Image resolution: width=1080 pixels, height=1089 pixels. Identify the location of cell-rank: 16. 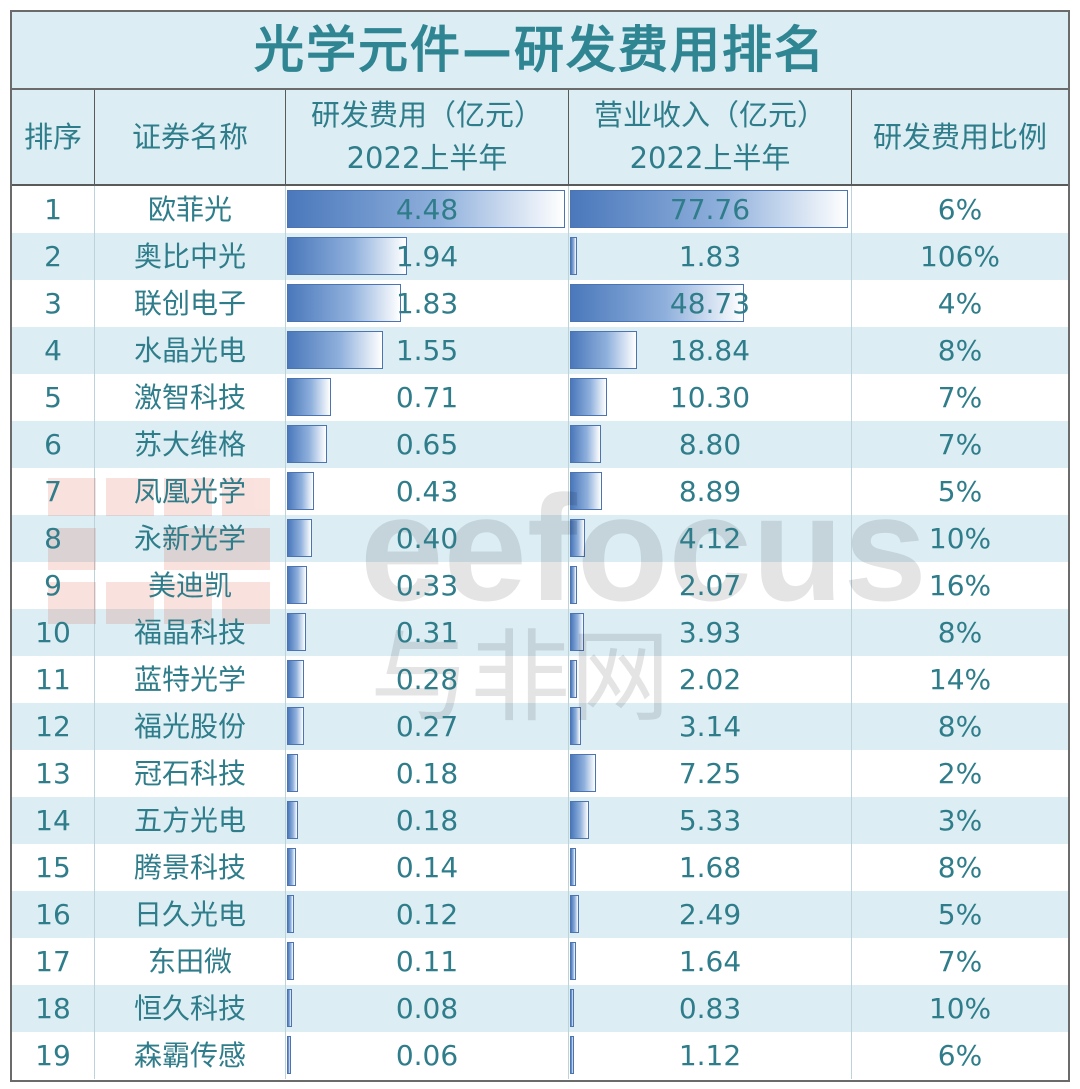
(53, 914).